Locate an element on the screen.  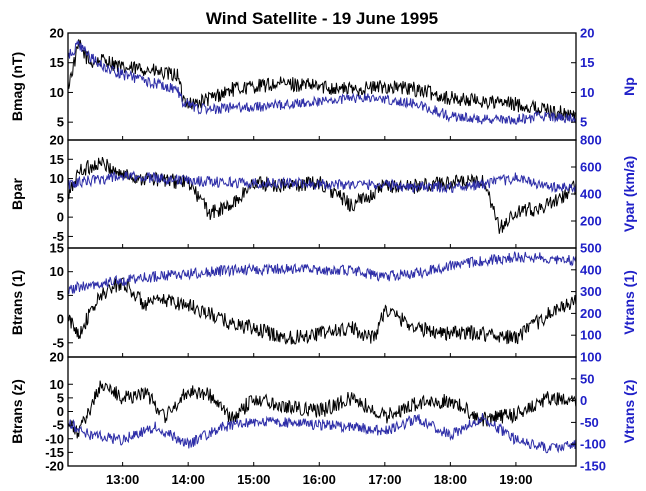
x-tick-label: 17:00 is located at coordinates (384, 479).